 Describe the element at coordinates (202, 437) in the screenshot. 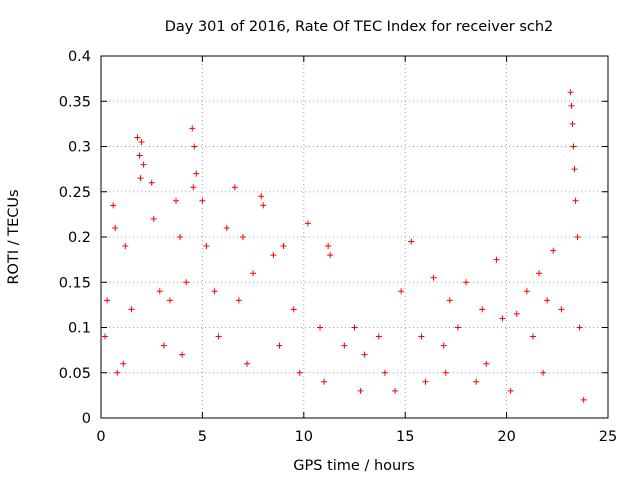

I see `x-tick-label: 5` at that location.